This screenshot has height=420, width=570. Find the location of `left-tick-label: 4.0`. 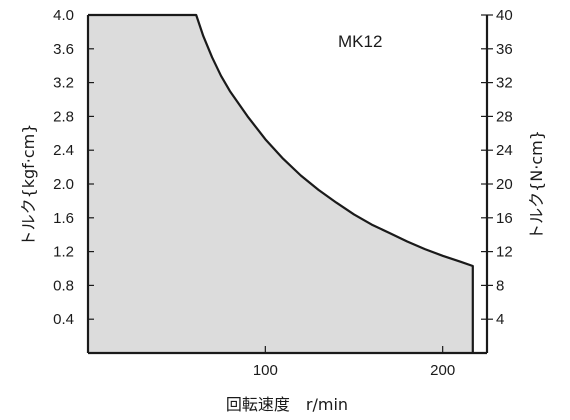

left-tick-label: 4.0 is located at coordinates (63, 15).